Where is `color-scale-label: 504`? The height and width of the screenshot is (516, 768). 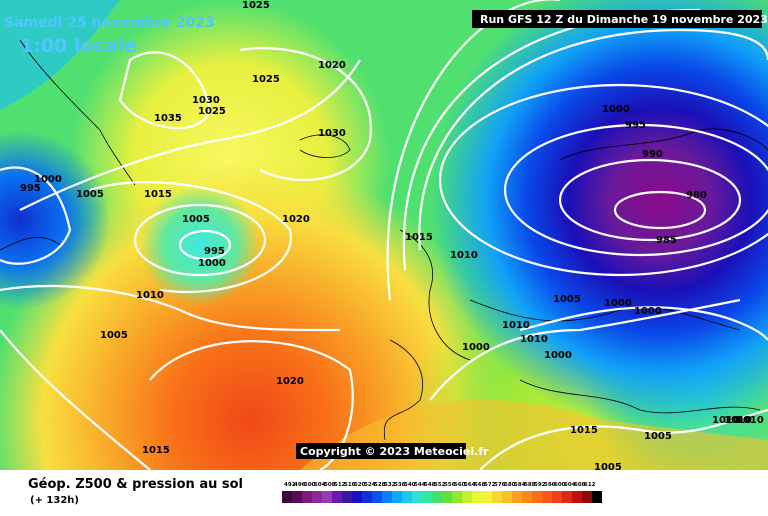 color-scale-label: 504 is located at coordinates (320, 485).